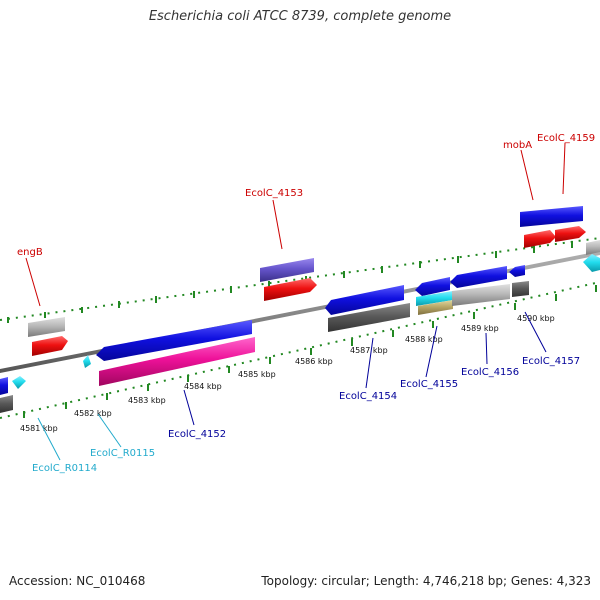 The width and height of the screenshot is (600, 600). Describe the element at coordinates (197, 434) in the screenshot. I see `label-ecolc-4152: EcolC_4152` at that location.